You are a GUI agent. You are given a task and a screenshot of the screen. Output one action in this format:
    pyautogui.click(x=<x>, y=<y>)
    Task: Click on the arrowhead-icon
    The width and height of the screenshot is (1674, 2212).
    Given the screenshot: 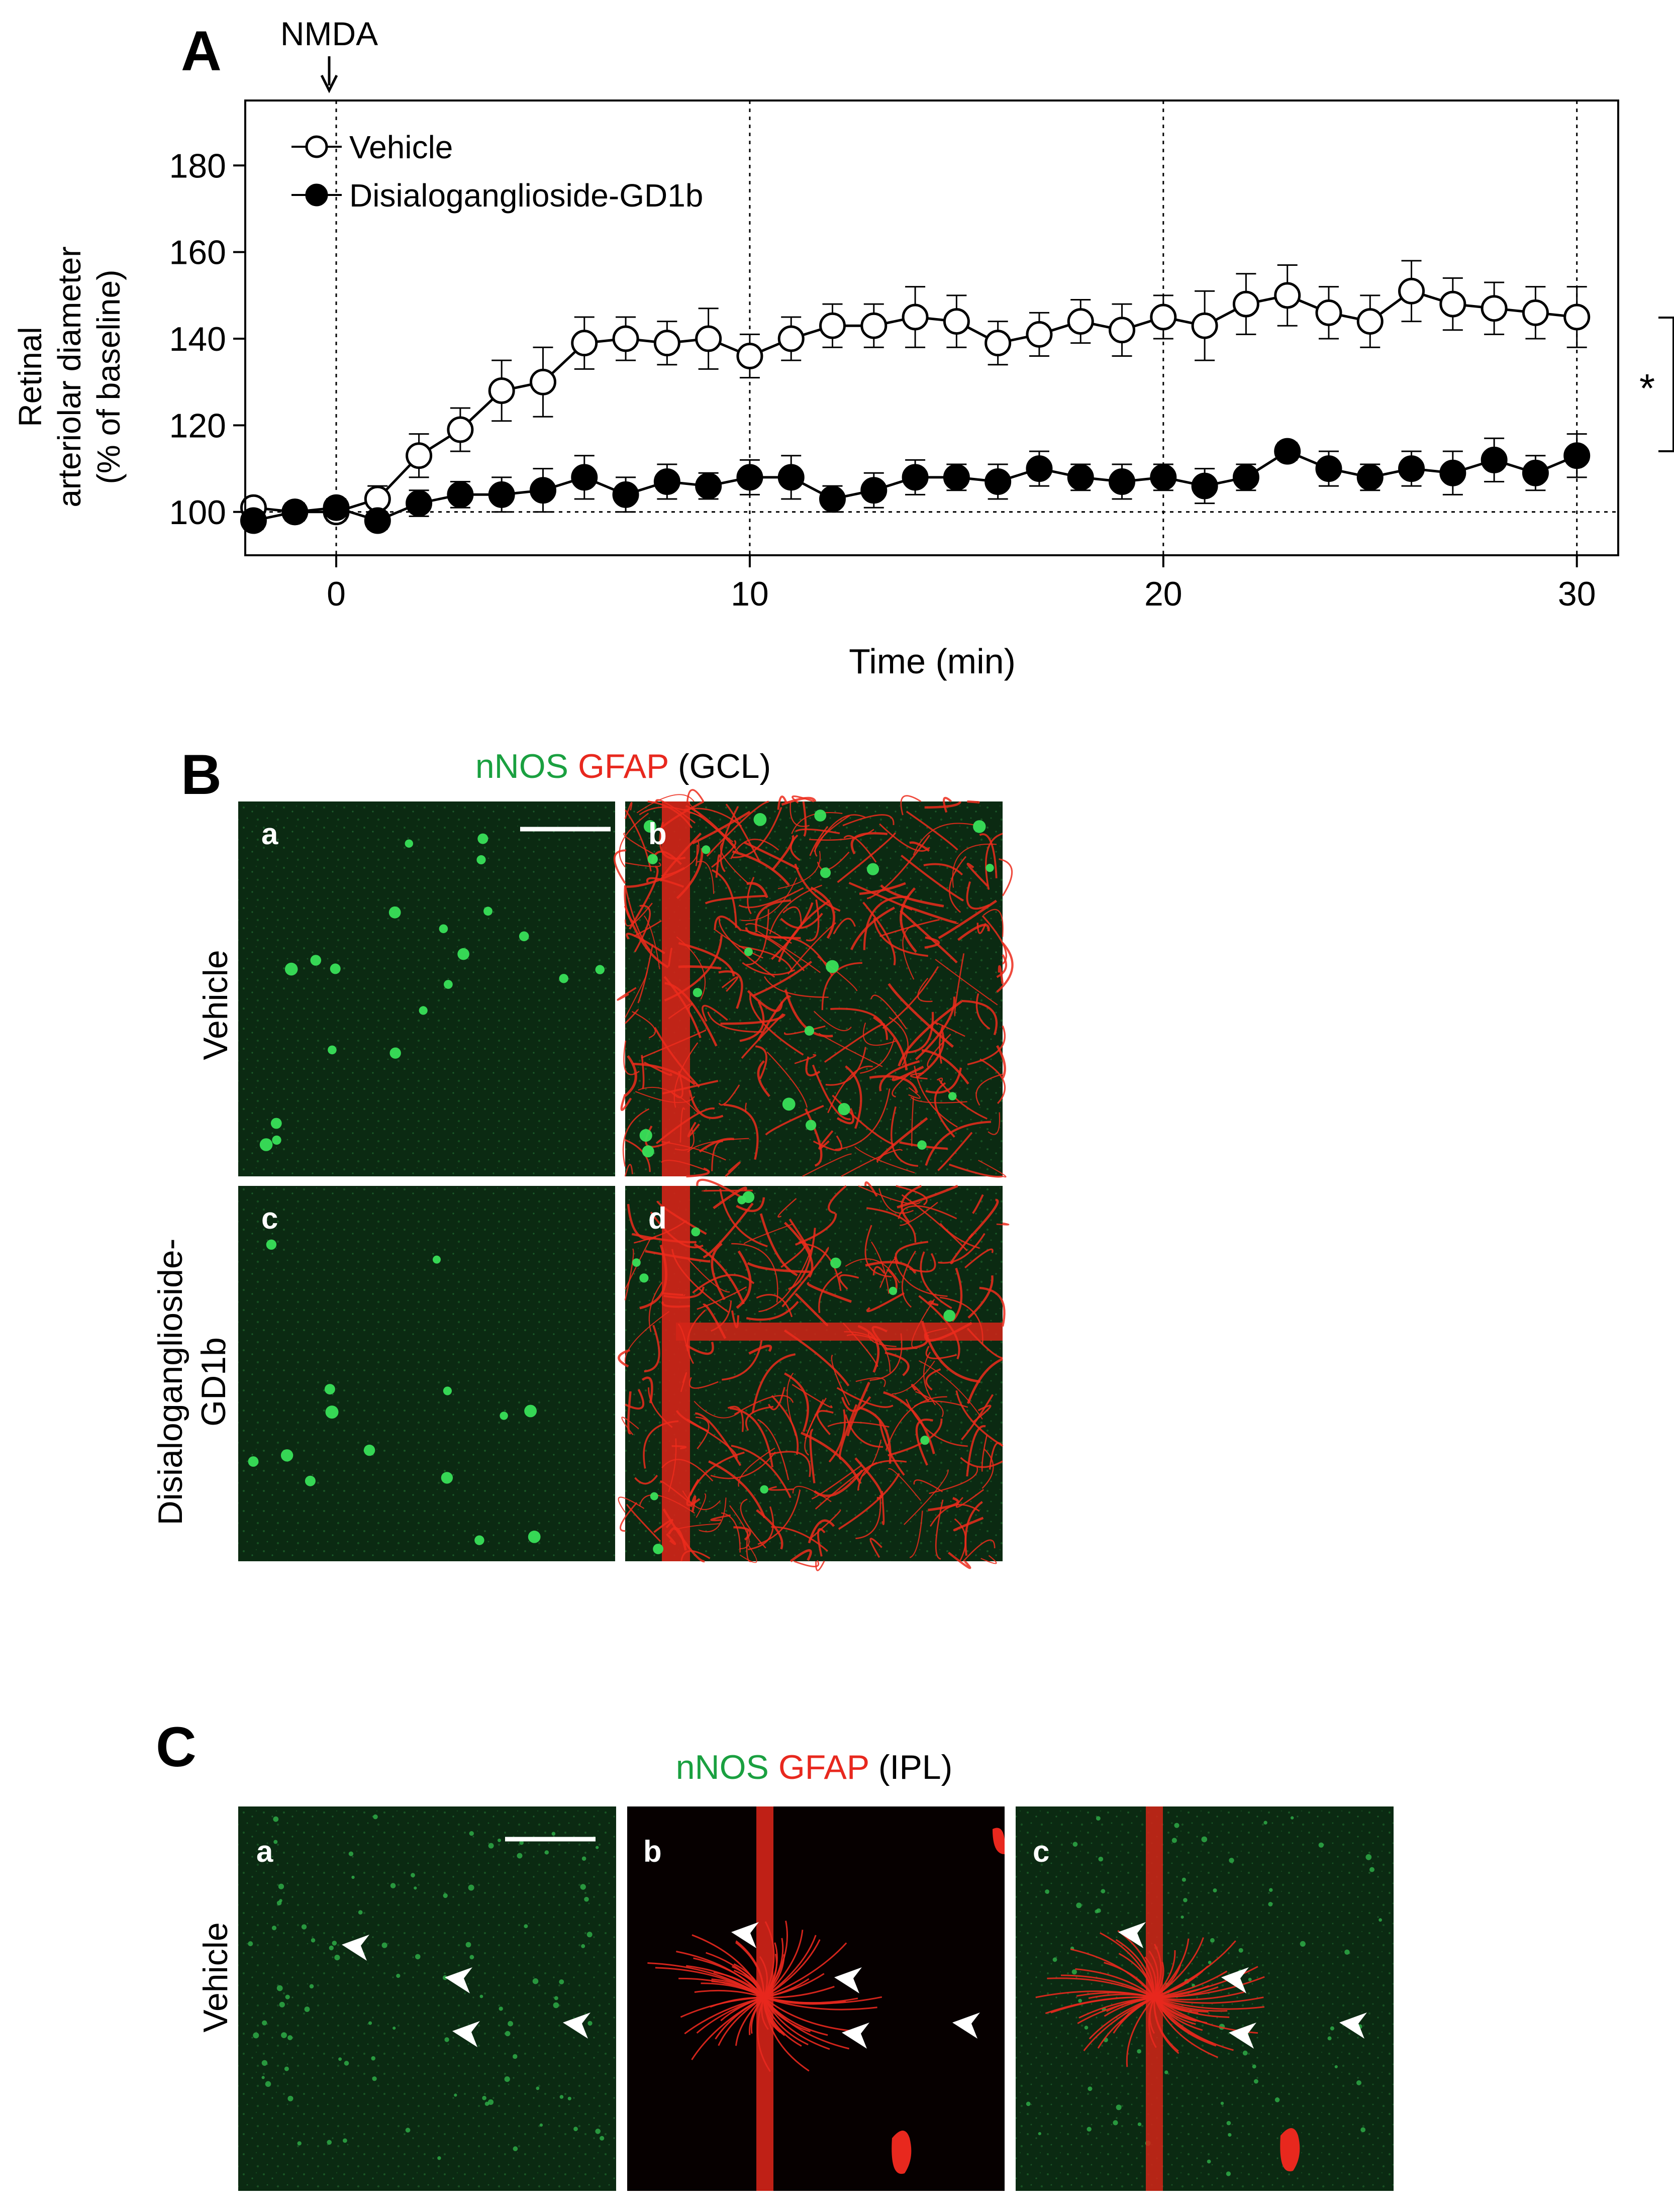 What is the action you would take?
    pyautogui.click(x=355, y=1948)
    